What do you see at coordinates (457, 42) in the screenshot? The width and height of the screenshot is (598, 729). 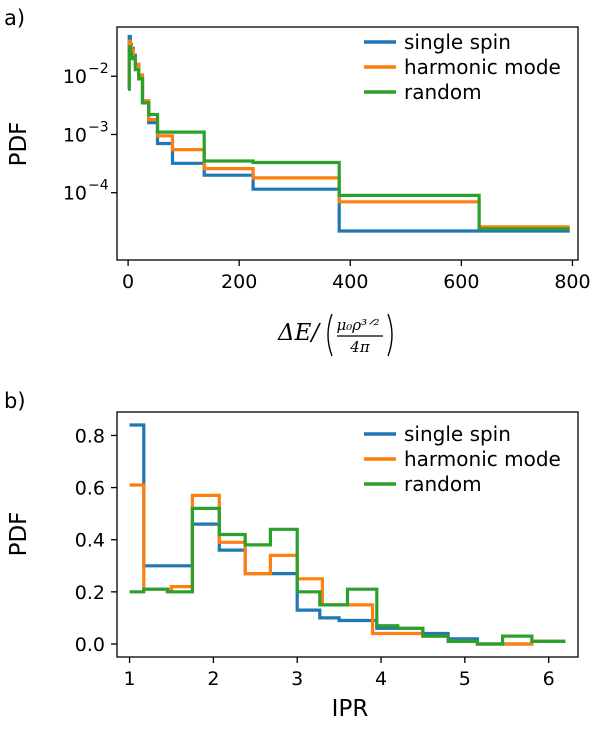 I see `a-legend-label: single spin` at bounding box center [457, 42].